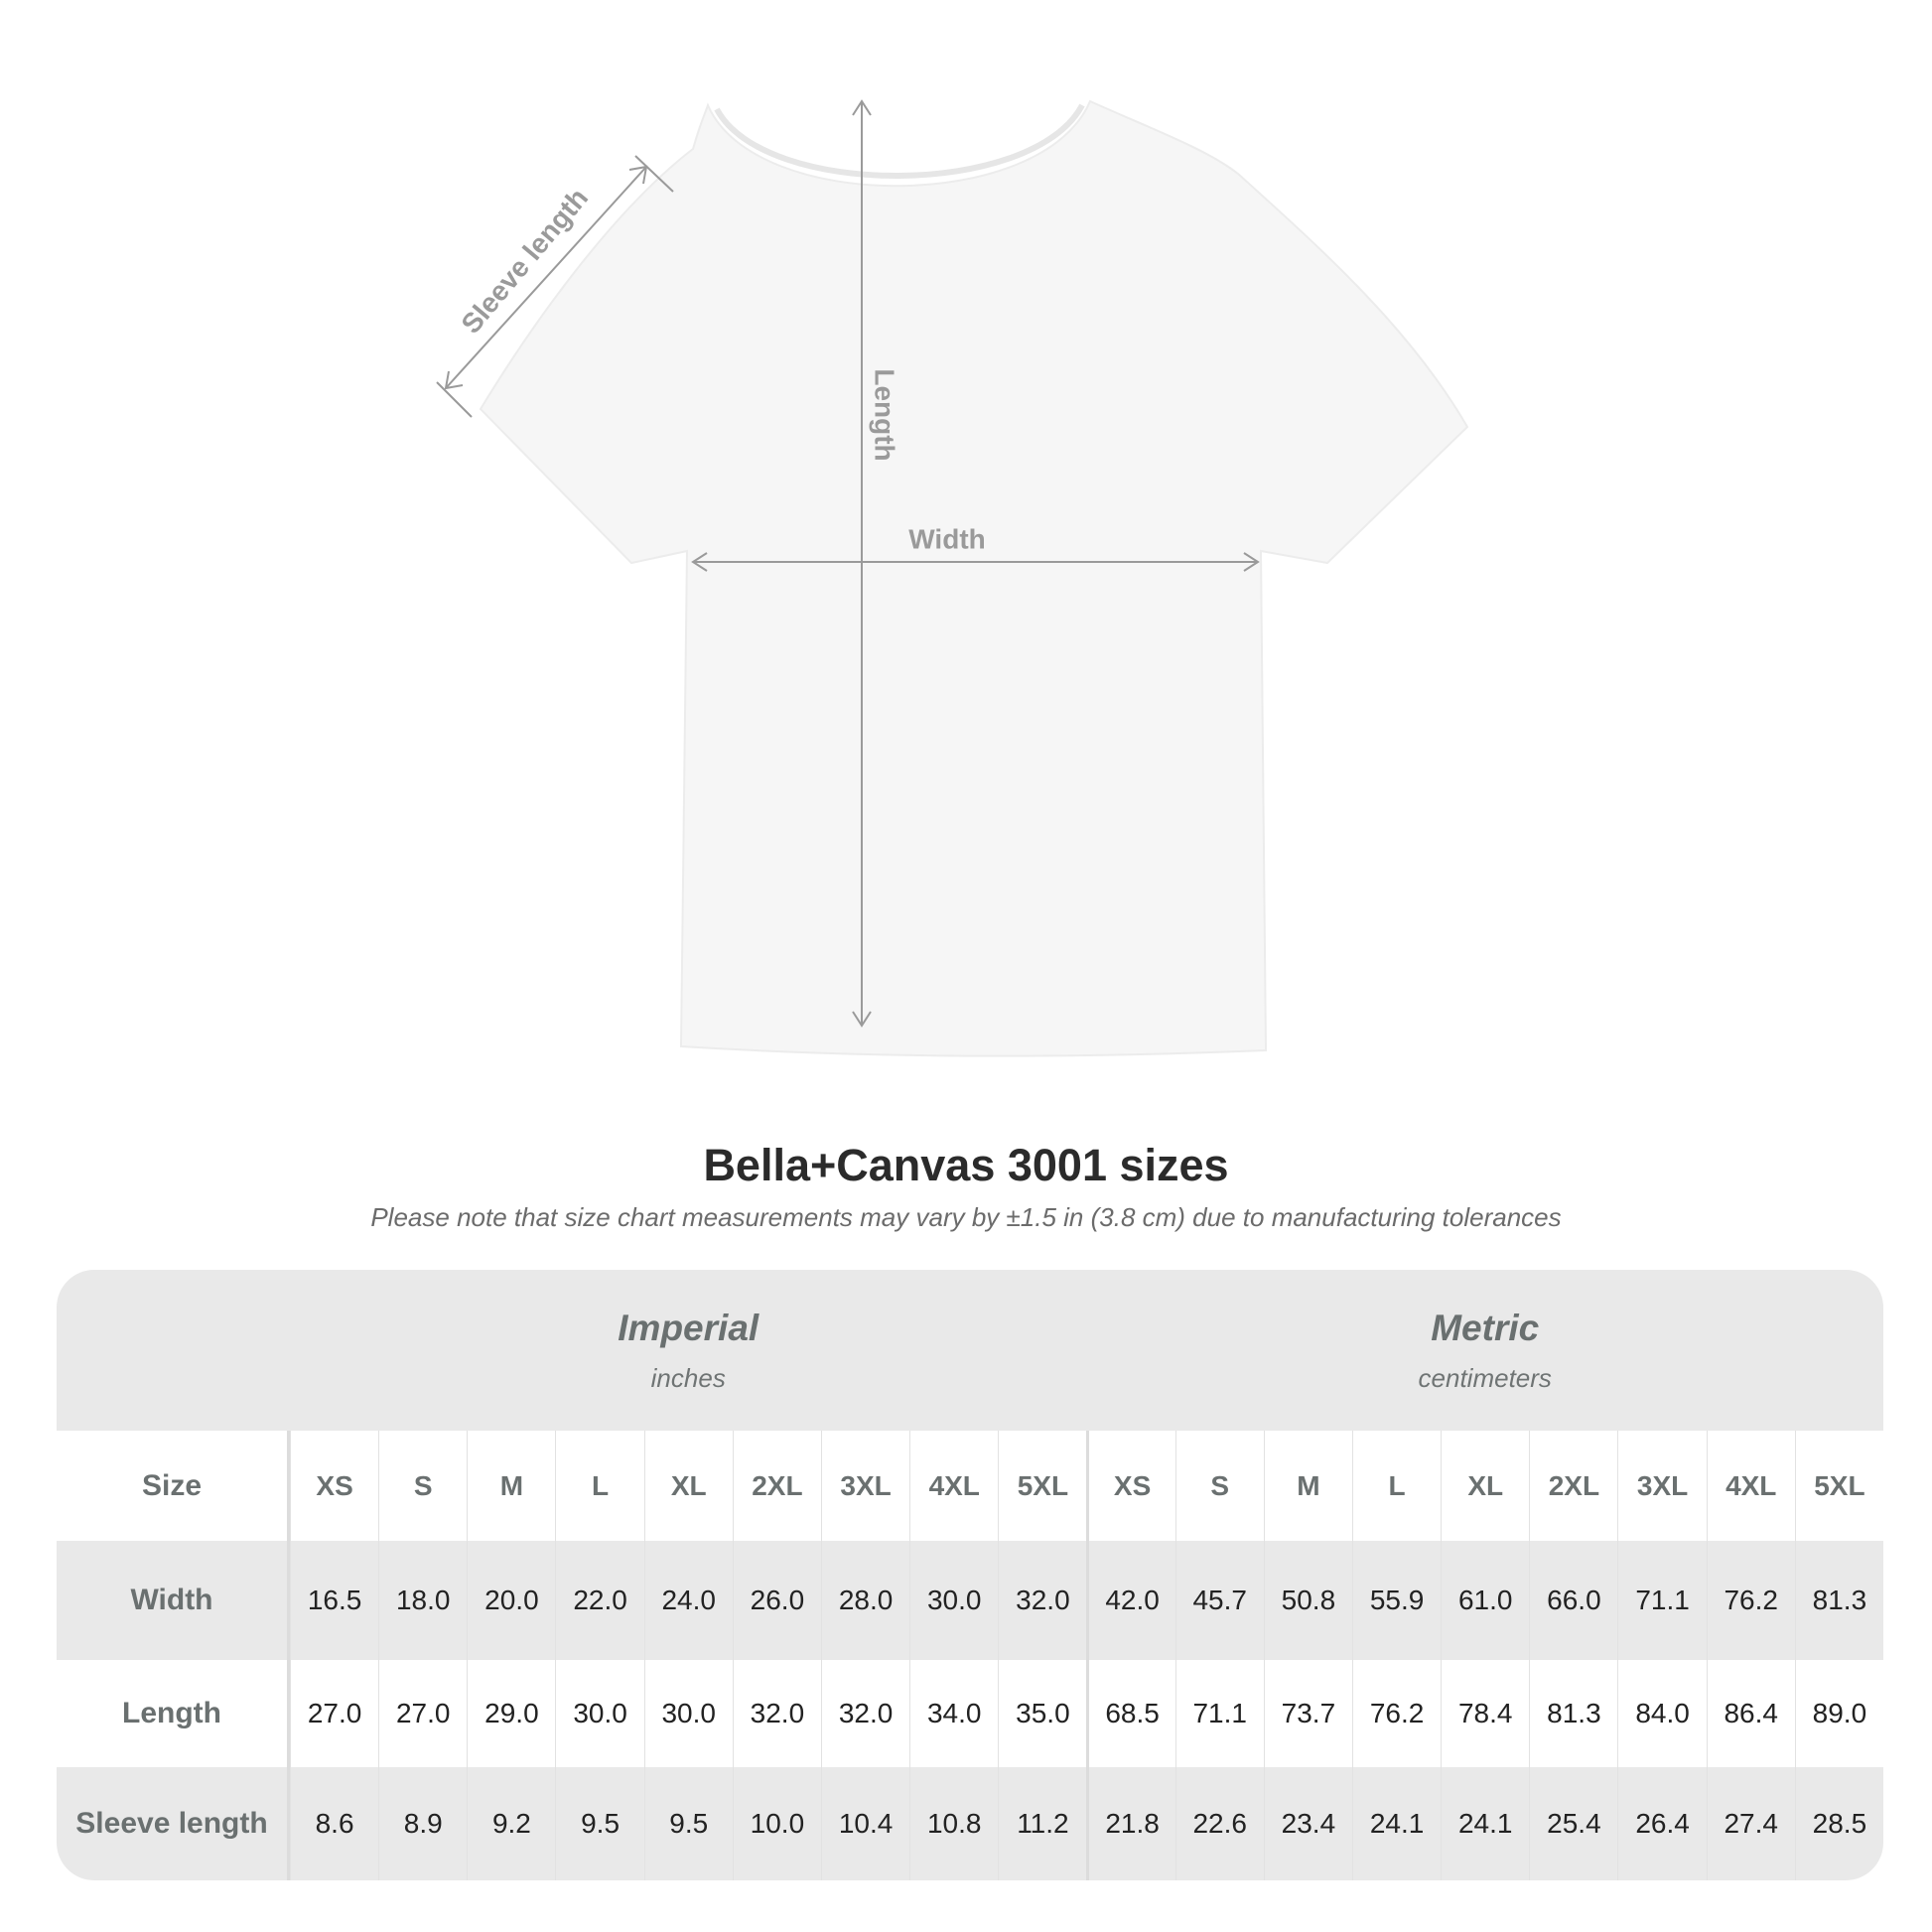 The height and width of the screenshot is (1932, 1932). Describe the element at coordinates (1308, 1823) in the screenshot. I see `metric-value-cell: 23.4` at that location.